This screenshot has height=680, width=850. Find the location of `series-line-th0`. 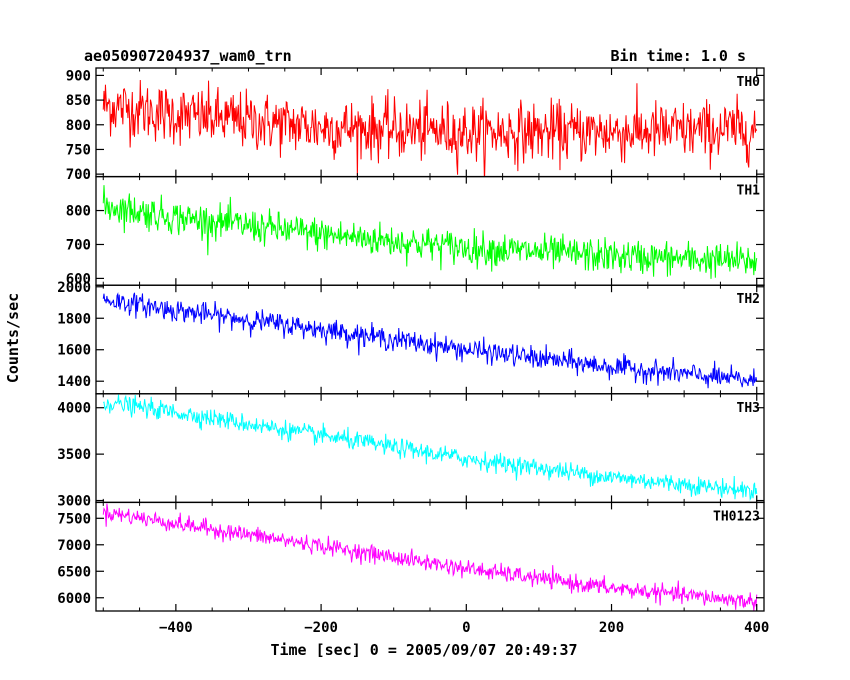

series-line-th0 is located at coordinates (430, 128).